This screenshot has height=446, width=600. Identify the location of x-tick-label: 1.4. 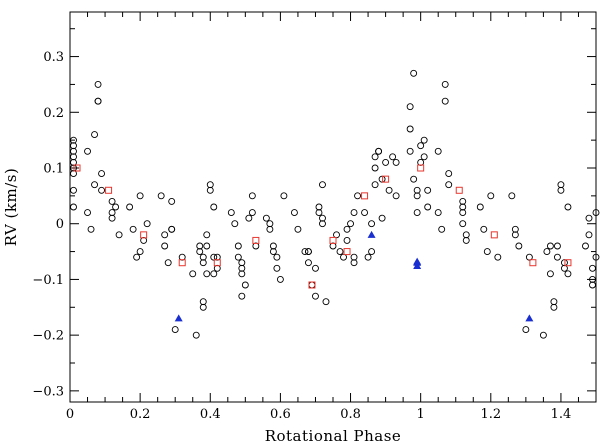
(561, 414).